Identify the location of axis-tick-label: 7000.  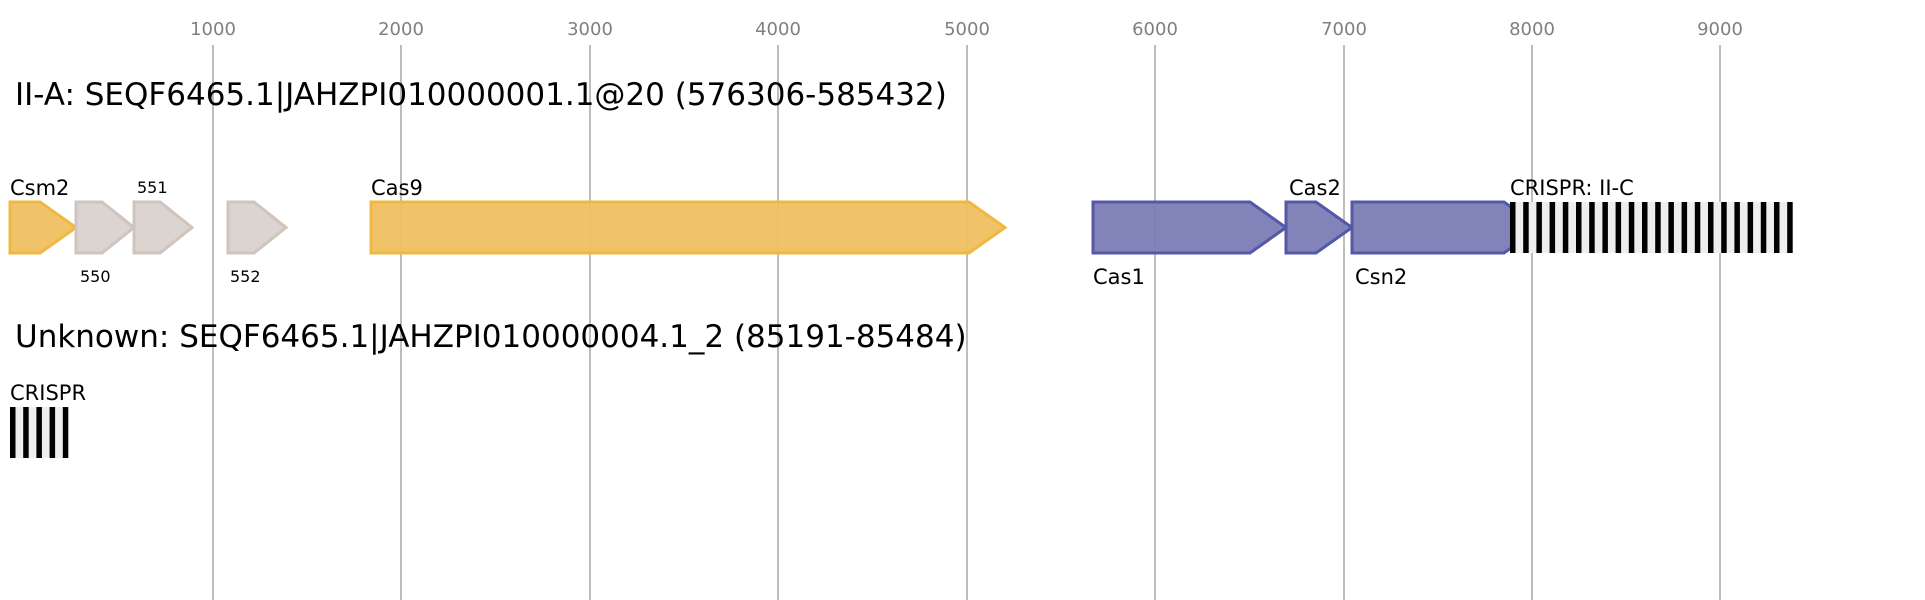
(1344, 29).